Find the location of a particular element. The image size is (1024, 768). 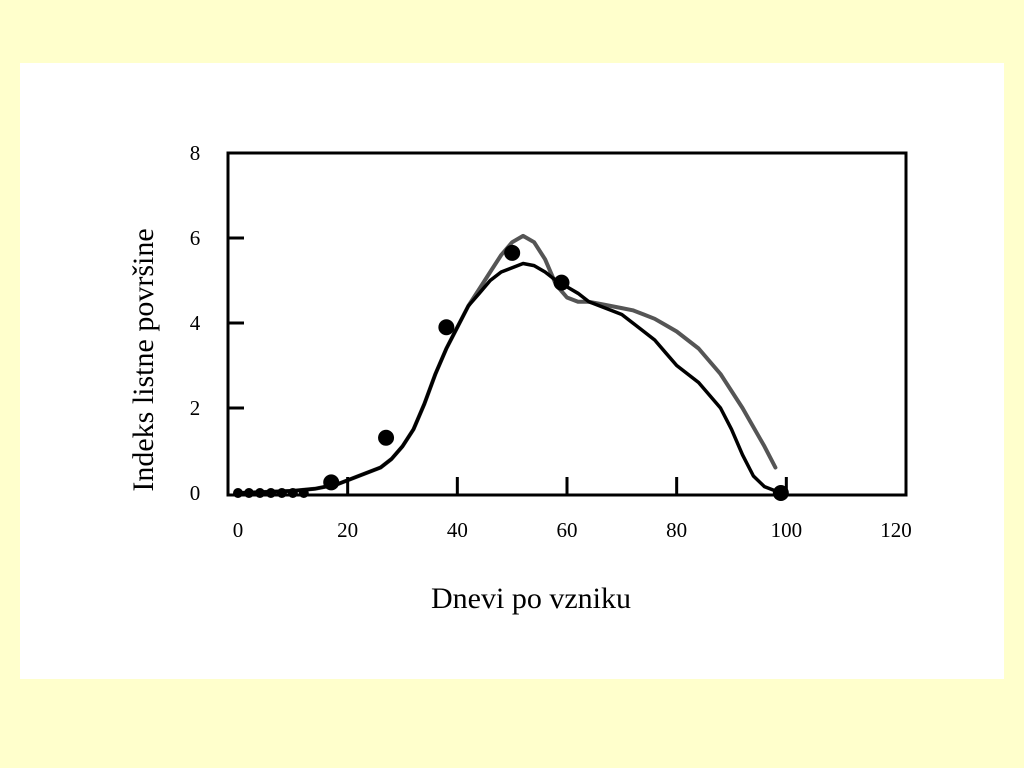

x-tick-label: 20 is located at coordinates (347, 530).